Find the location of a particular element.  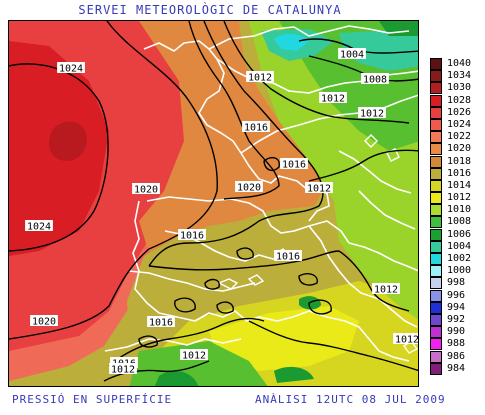

legend-label: 998 is located at coordinates (456, 283).